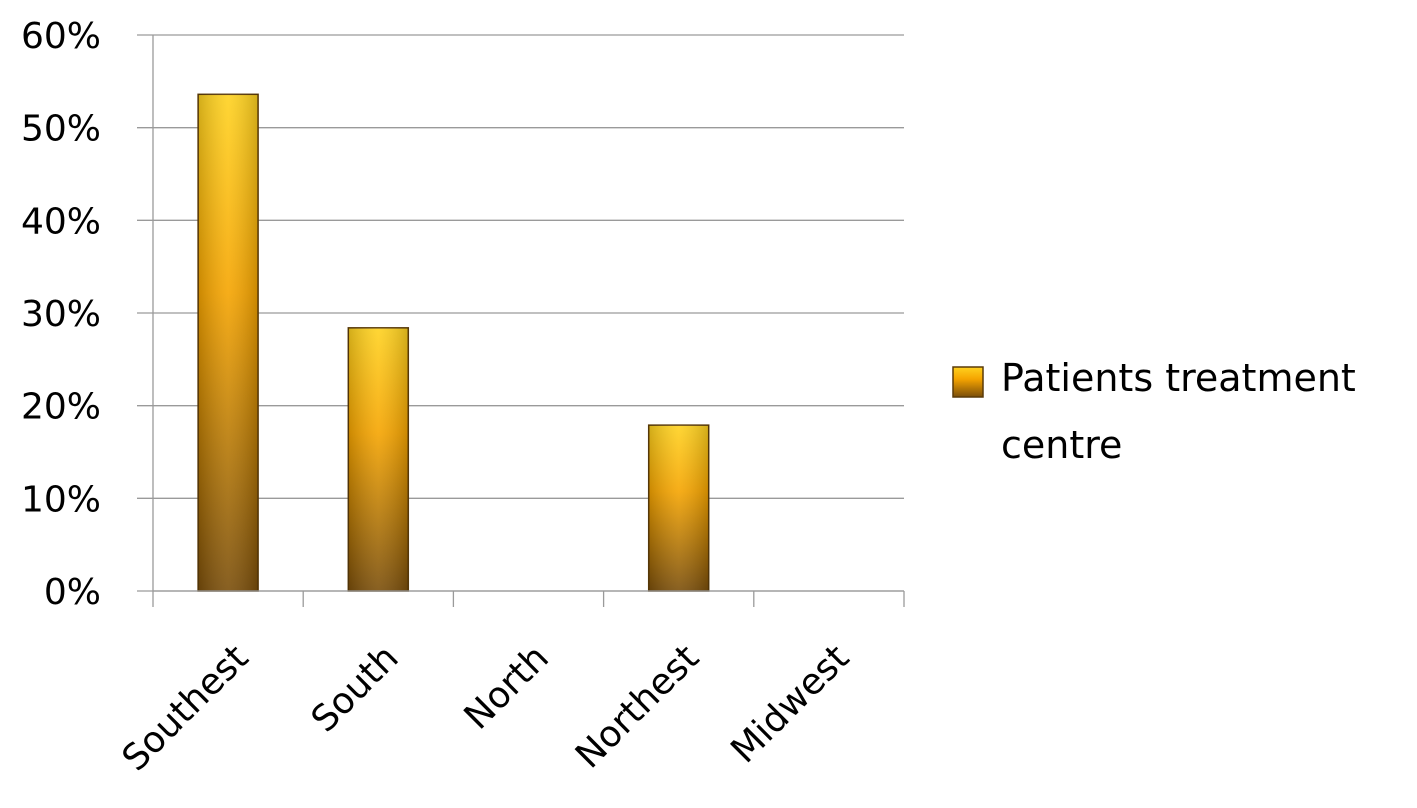  I want to click on legend-swatch, so click(968, 382).